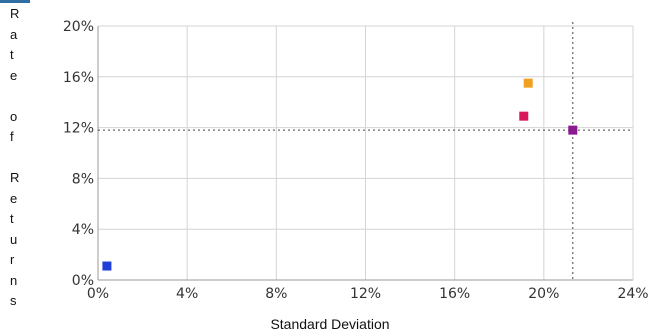 The width and height of the screenshot is (654, 336). Describe the element at coordinates (83, 281) in the screenshot. I see `y-tick-label: 0%` at that location.